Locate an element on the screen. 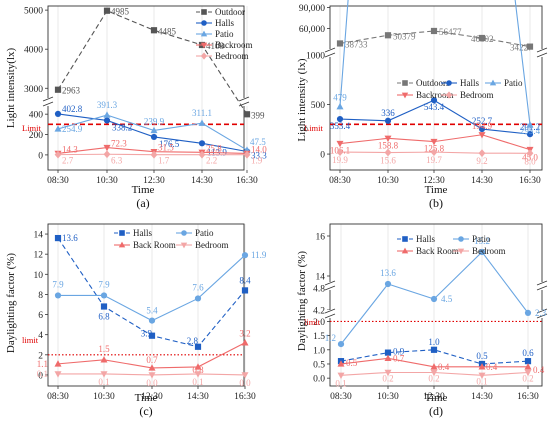  series-patio: 1.2 13.6 4.5 15.2 2.3 is located at coordinates (436, 292).